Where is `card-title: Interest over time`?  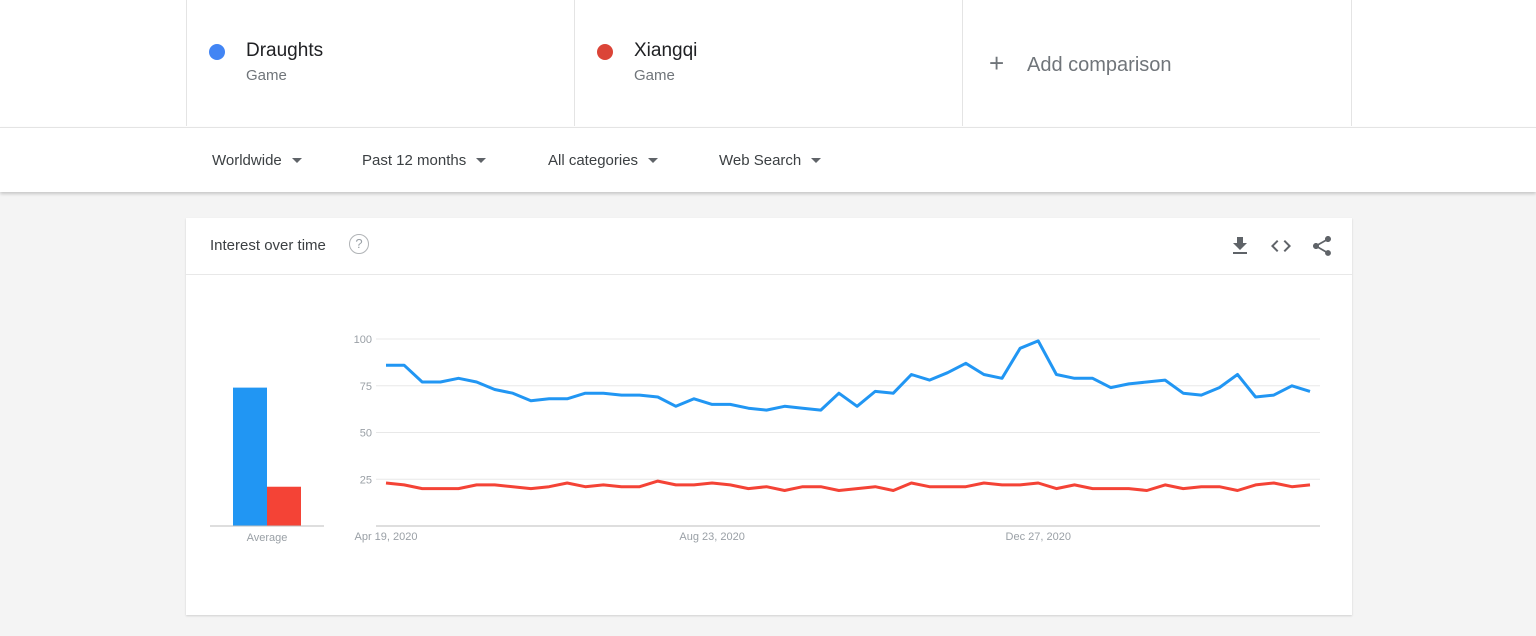
card-title: Interest over time is located at coordinates (268, 245).